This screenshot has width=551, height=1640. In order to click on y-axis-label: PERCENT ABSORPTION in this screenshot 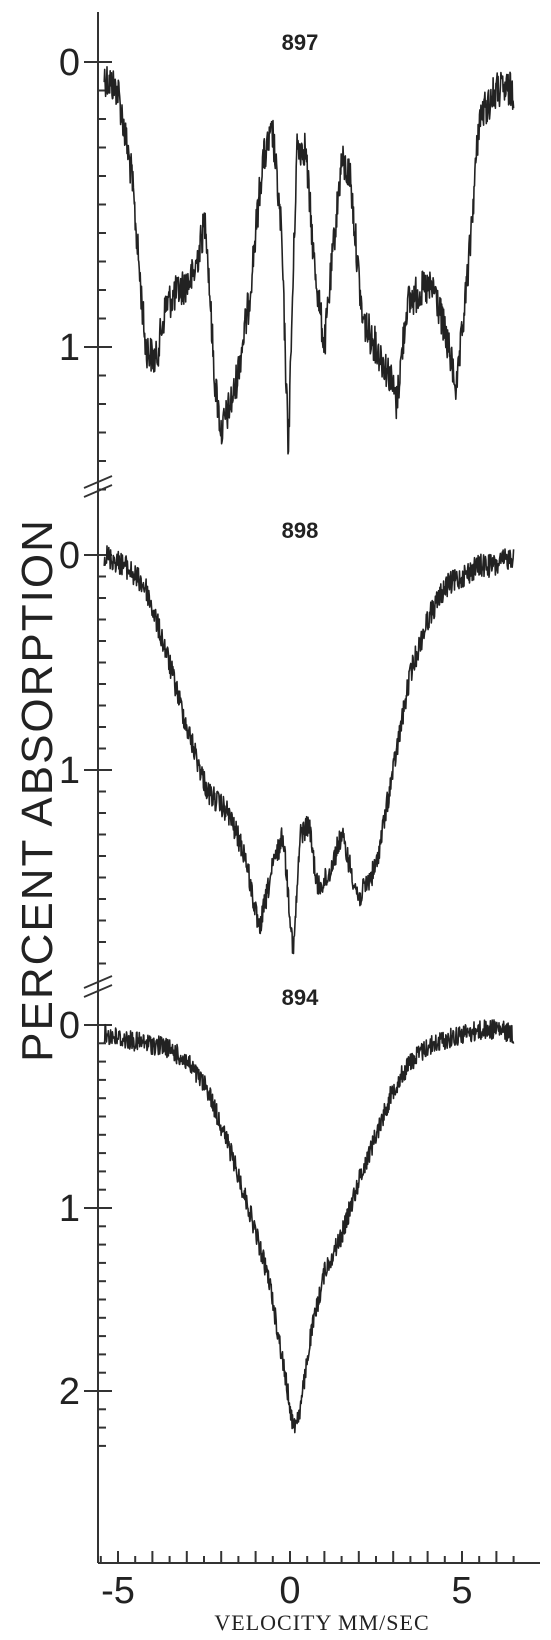, I will do `click(37, 790)`.